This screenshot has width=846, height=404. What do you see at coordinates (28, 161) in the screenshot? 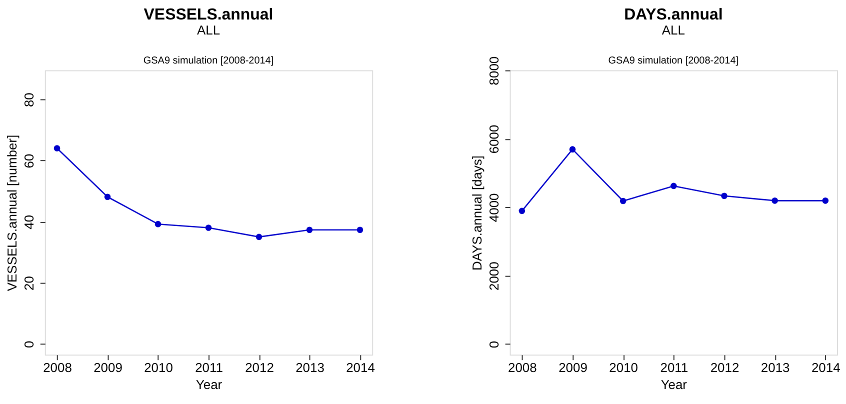
I see `y-tick-label: 60` at bounding box center [28, 161].